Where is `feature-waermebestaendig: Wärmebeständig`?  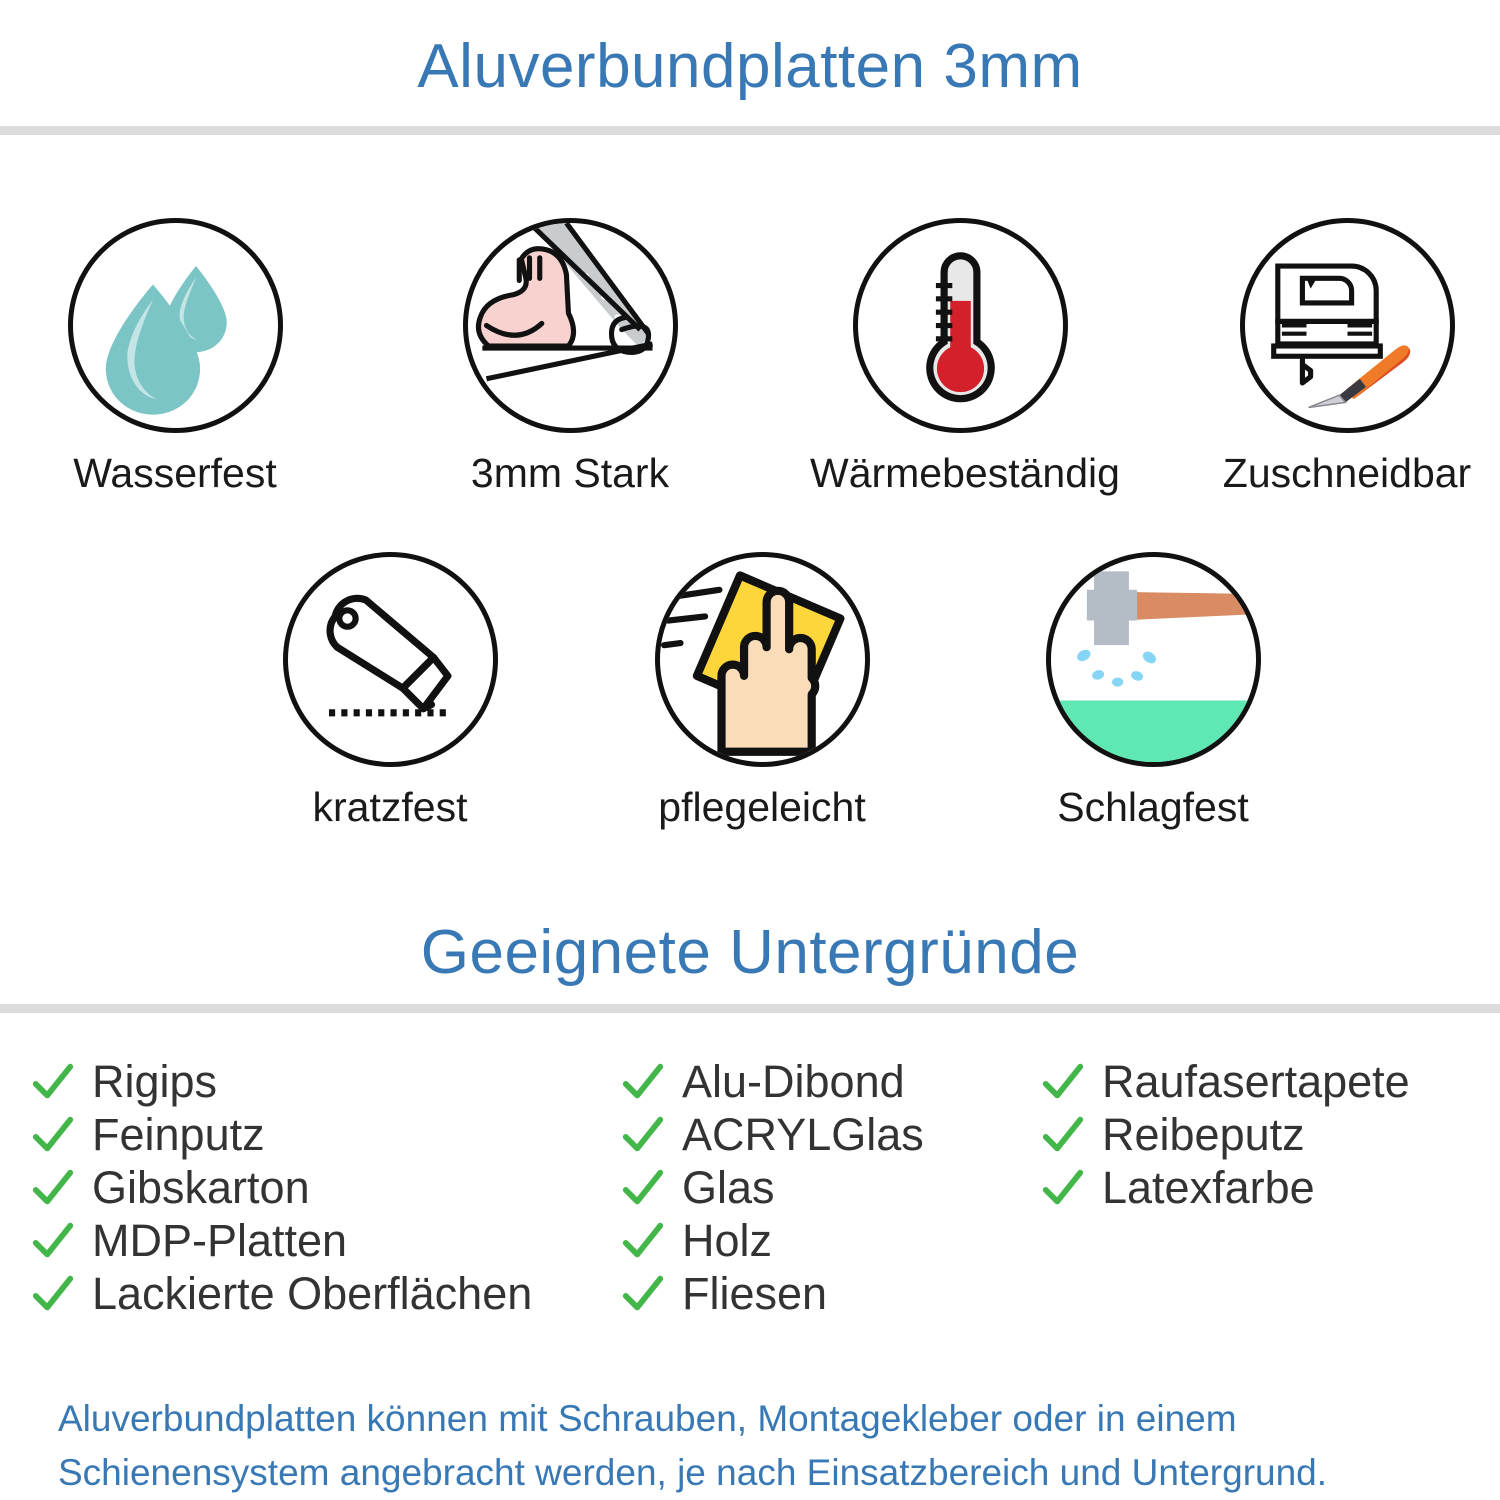
feature-waermebestaendig: Wärmebeständig is located at coordinates (965, 357).